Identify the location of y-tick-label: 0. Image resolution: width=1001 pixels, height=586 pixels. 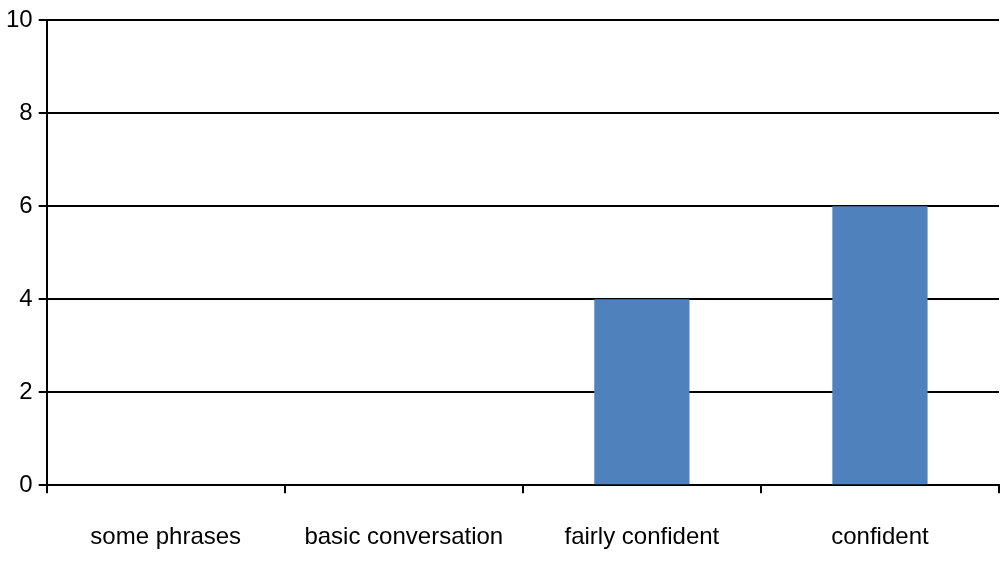
(26, 483).